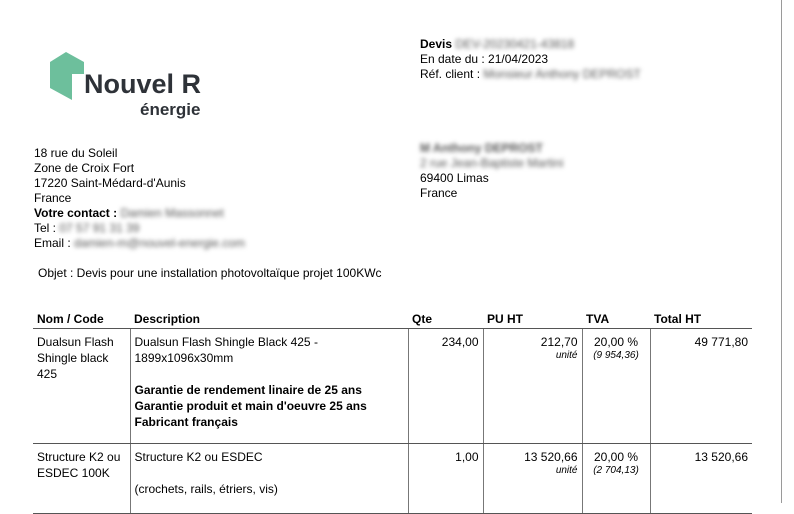 Image resolution: width=794 pixels, height=514 pixels. I want to click on cell-tva: 20,00 % (2 704,13), so click(615, 478).